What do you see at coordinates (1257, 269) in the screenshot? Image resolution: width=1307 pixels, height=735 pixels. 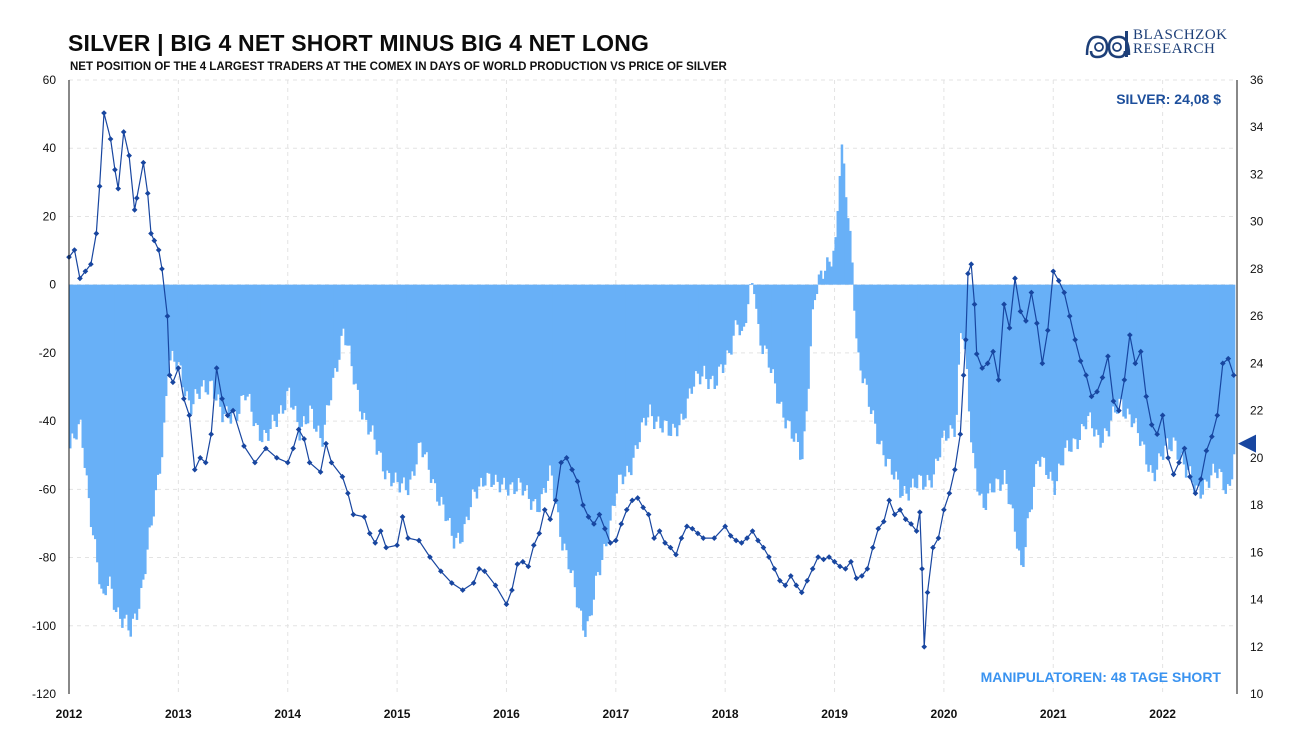 I see `right-tick-label: 28` at bounding box center [1257, 269].